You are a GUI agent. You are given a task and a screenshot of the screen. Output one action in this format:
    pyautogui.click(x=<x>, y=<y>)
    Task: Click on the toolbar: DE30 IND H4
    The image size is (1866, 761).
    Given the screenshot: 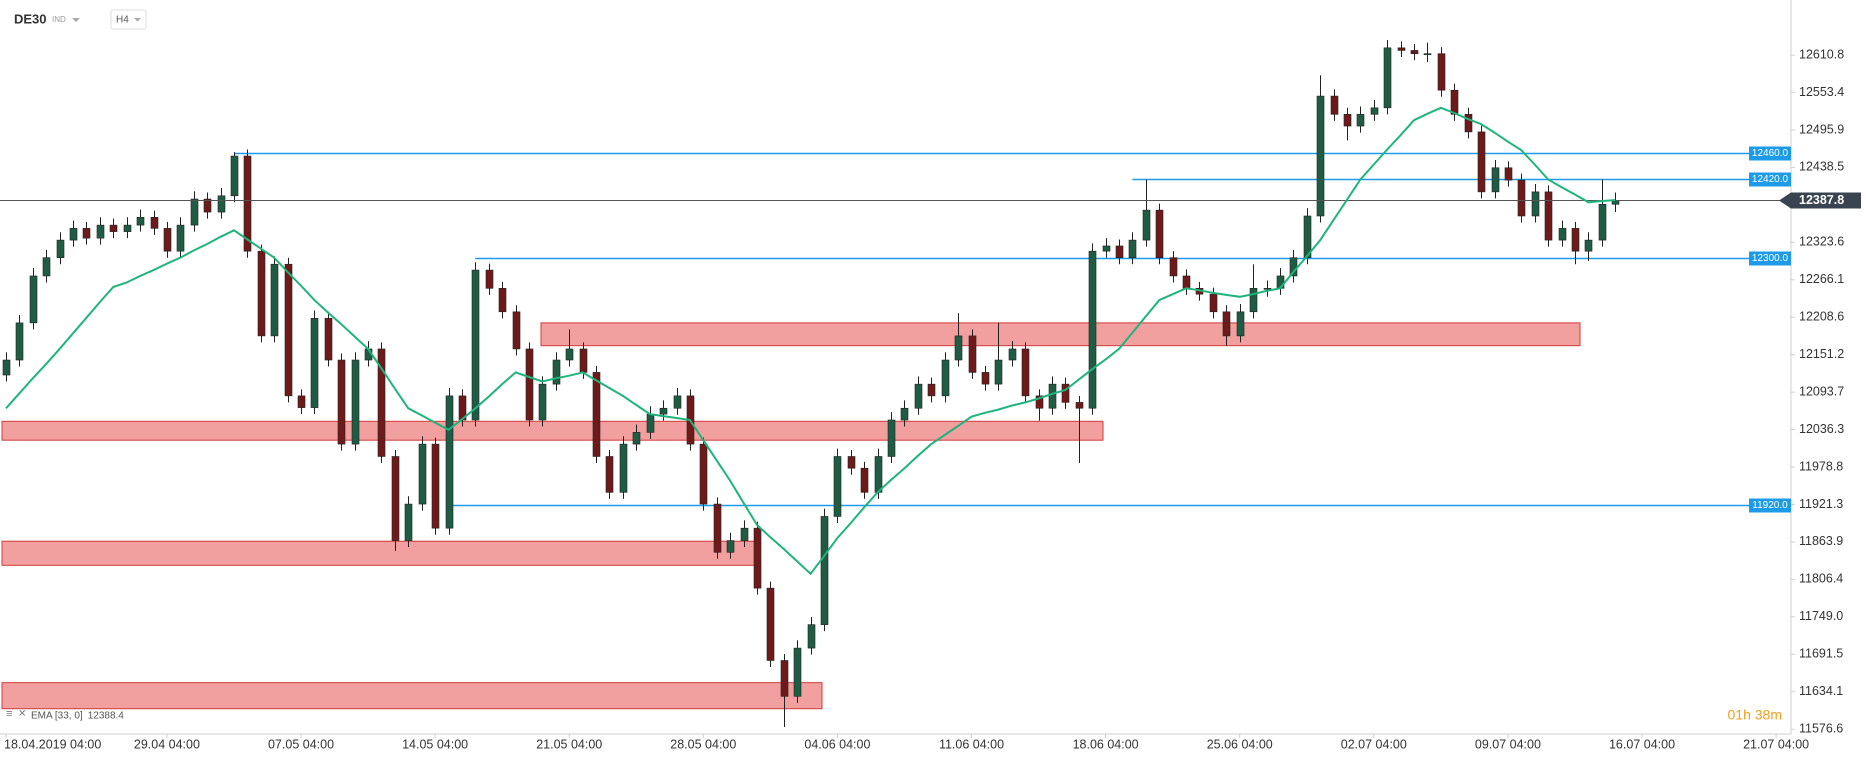 What is the action you would take?
    pyautogui.click(x=80, y=19)
    